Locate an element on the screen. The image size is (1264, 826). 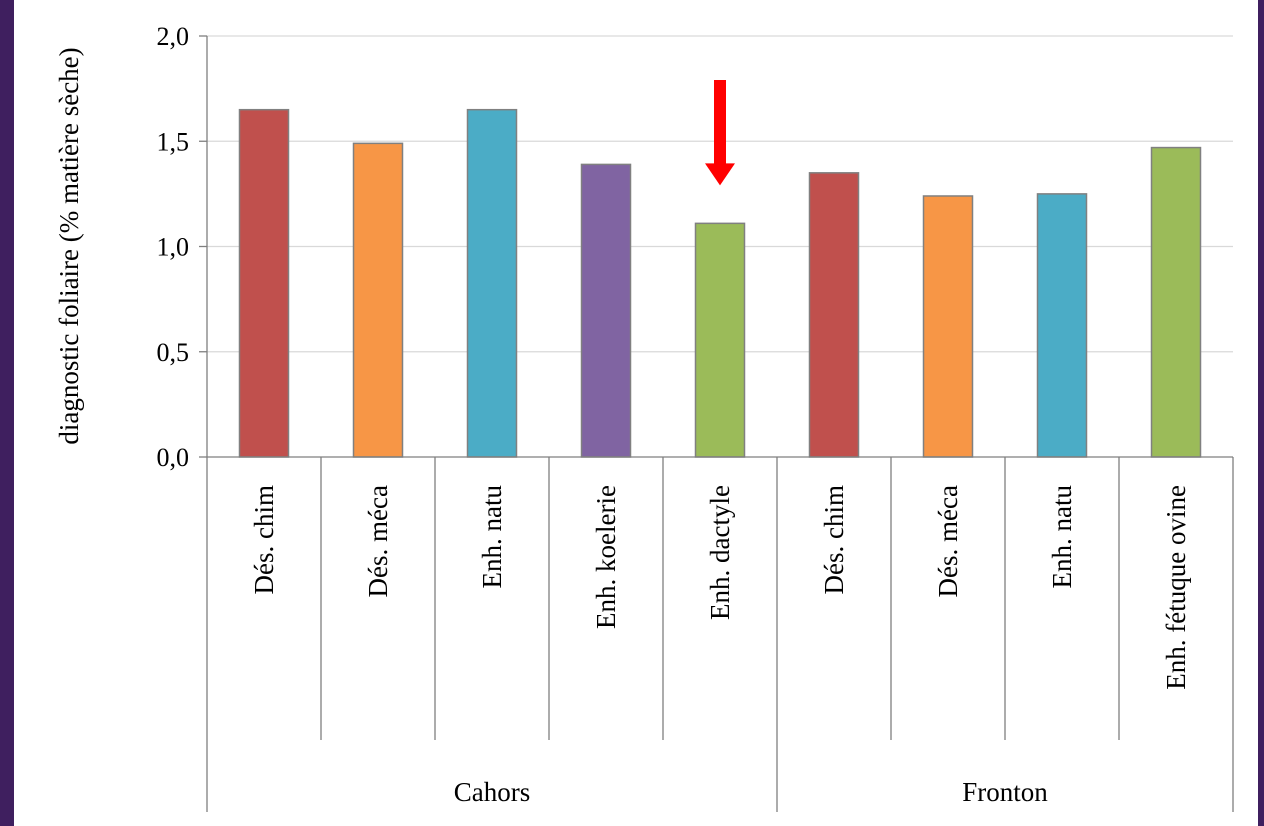
category-label: Enh. koelerie is located at coordinates (606, 557).